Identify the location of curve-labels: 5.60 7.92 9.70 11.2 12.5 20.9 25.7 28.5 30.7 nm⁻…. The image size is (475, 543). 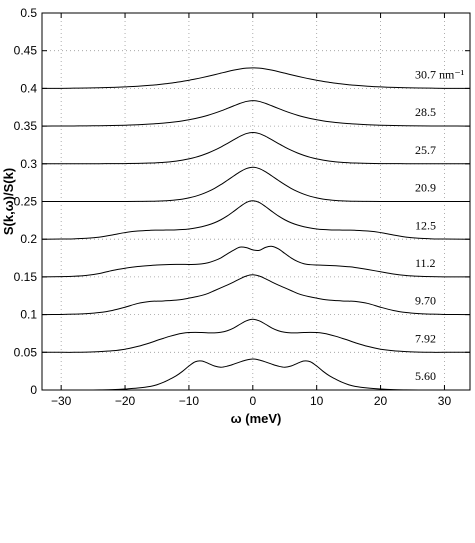
(440, 225).